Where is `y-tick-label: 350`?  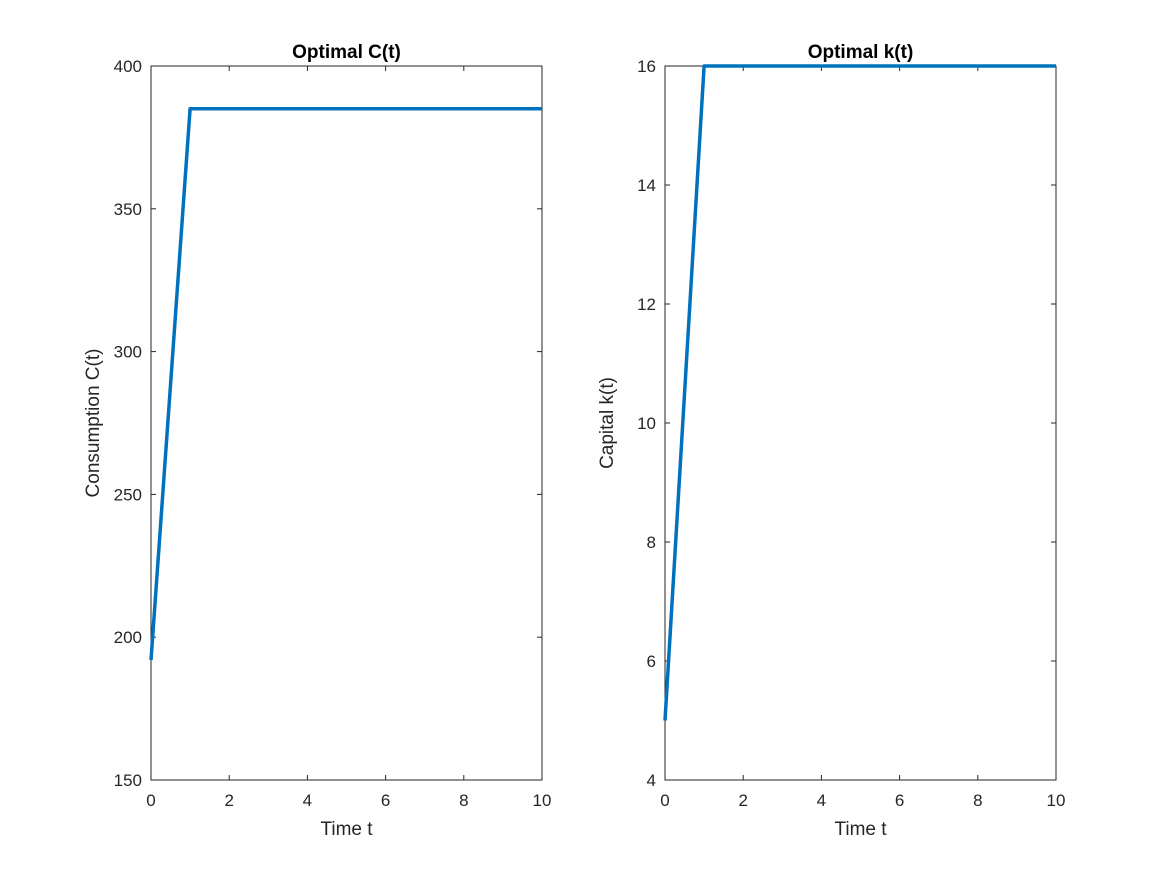
y-tick-label: 350 is located at coordinates (128, 209).